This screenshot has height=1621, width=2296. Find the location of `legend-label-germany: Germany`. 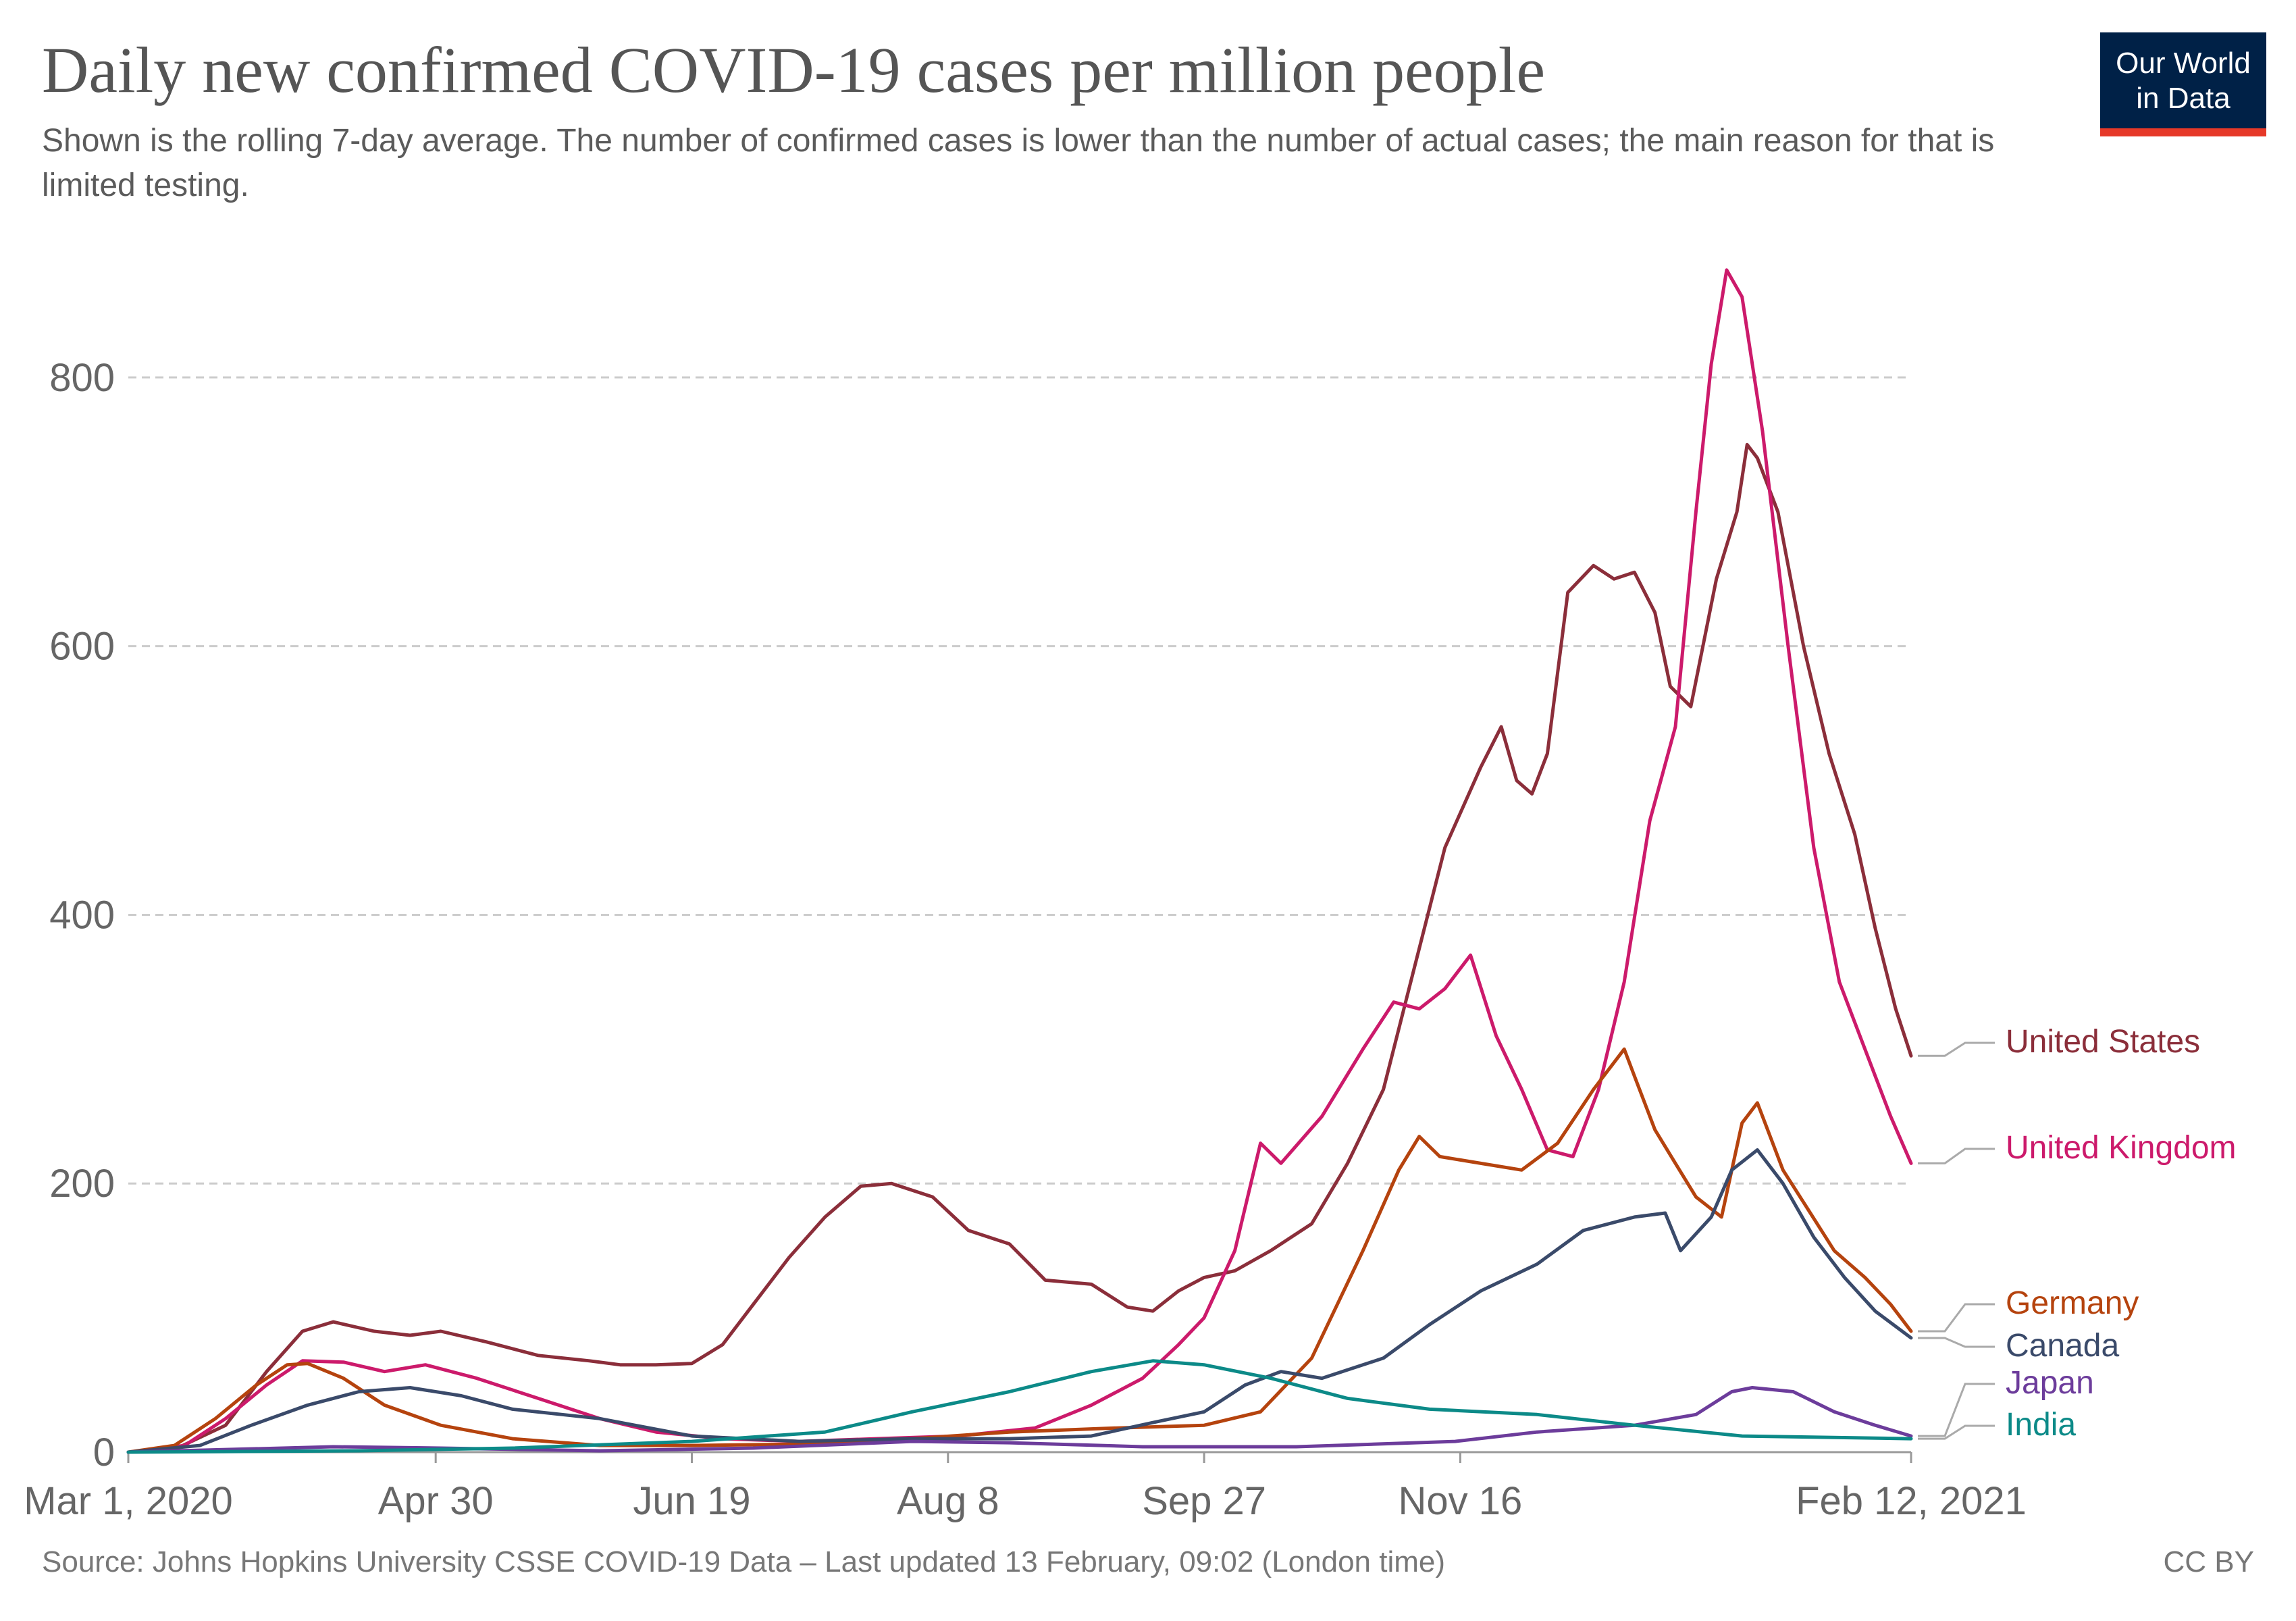

legend-label-germany: Germany is located at coordinates (2072, 1303).